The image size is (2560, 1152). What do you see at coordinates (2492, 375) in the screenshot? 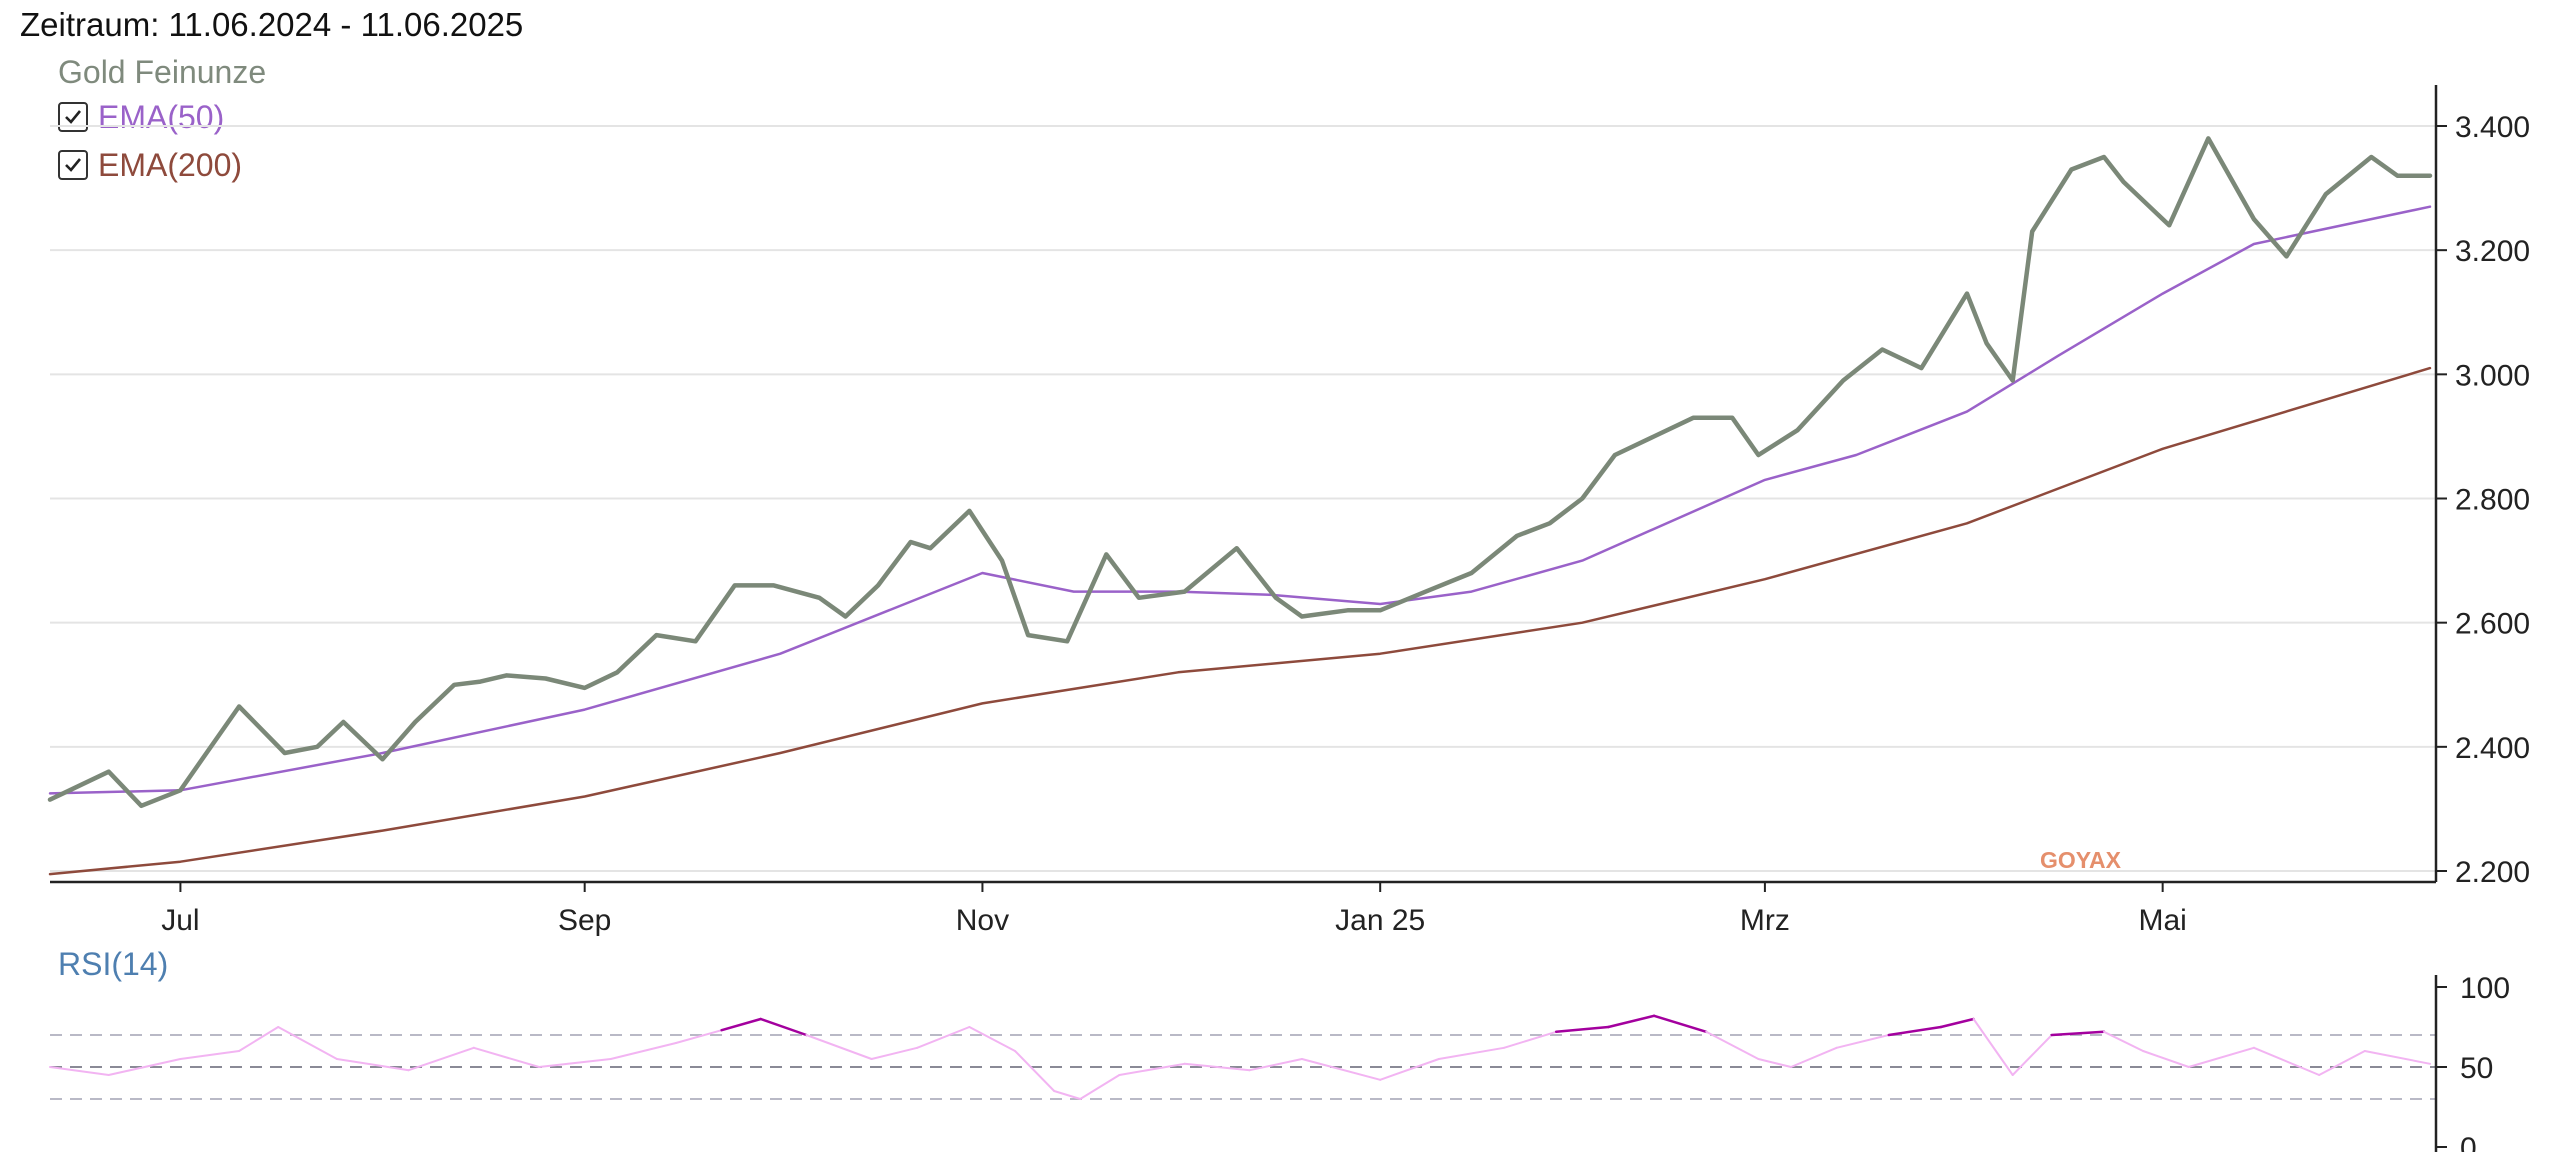
I see `y-tick-label: 3.000` at bounding box center [2492, 375].